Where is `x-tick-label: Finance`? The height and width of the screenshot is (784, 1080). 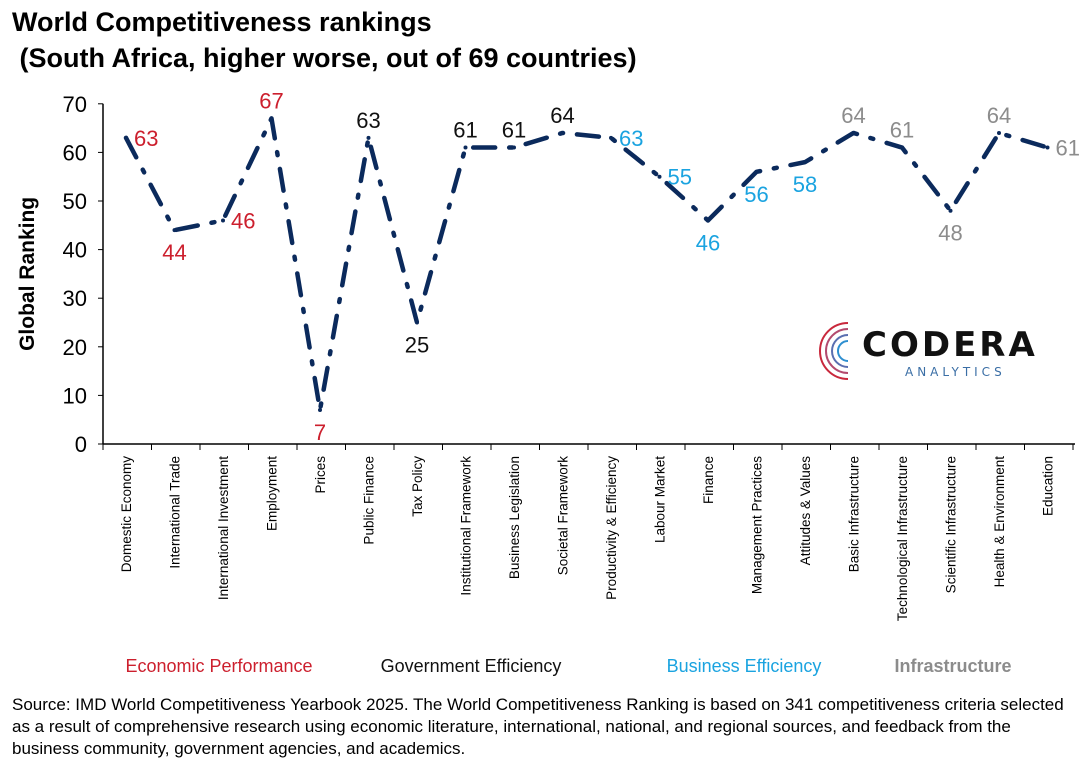 x-tick-label: Finance is located at coordinates (708, 480).